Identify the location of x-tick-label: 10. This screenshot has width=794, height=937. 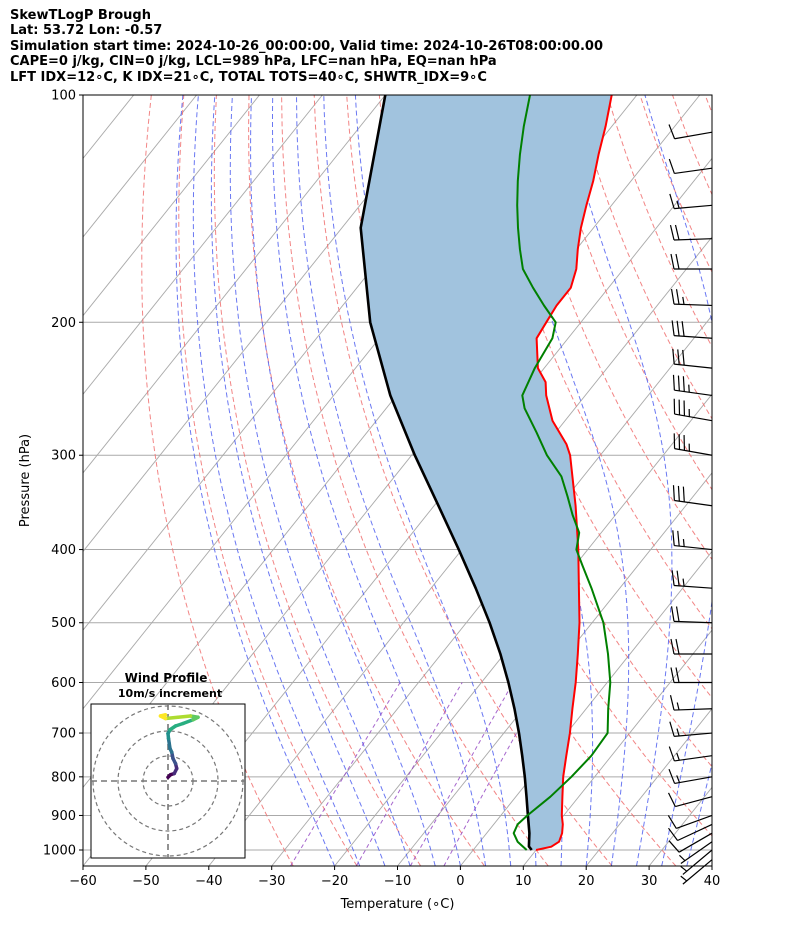
(523, 881).